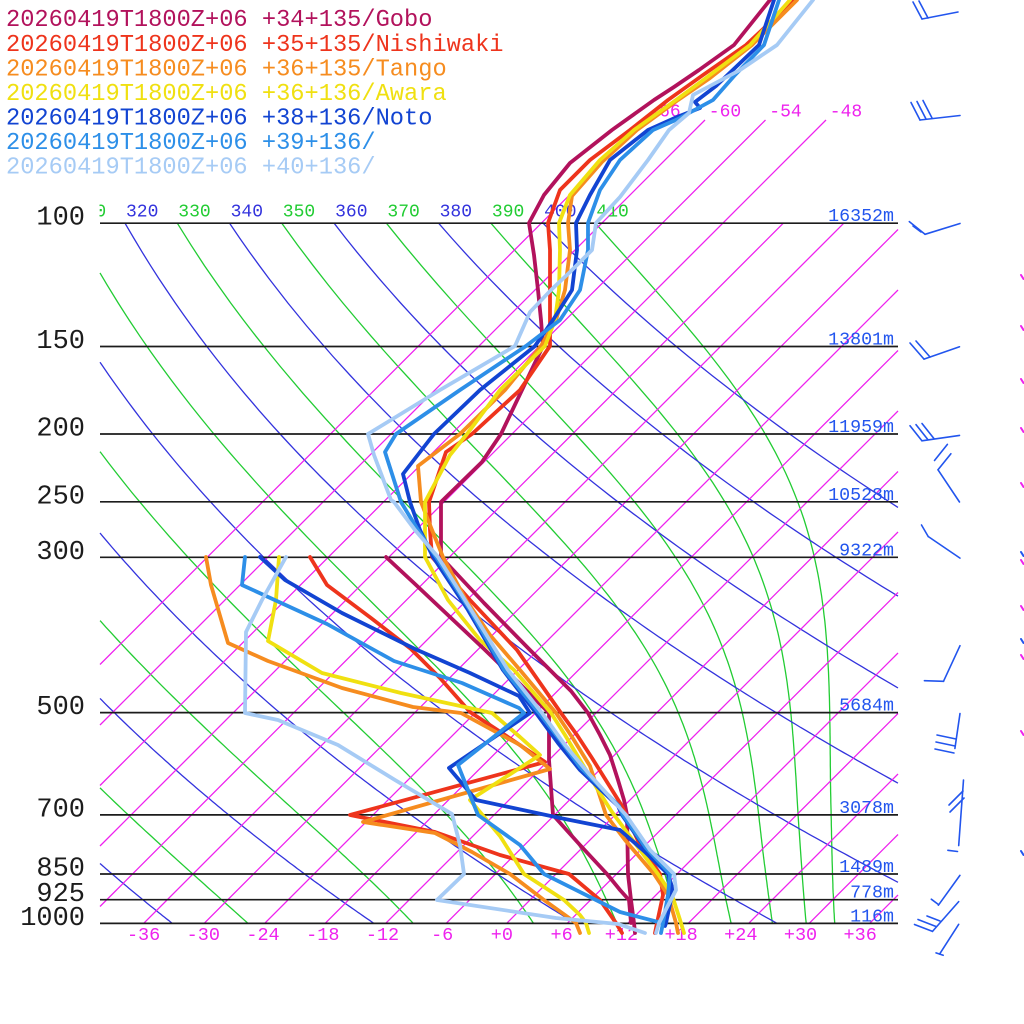 The height and width of the screenshot is (1024, 1024). What do you see at coordinates (52, 919) in the screenshot?
I see `svg-text: 1000` at bounding box center [52, 919].